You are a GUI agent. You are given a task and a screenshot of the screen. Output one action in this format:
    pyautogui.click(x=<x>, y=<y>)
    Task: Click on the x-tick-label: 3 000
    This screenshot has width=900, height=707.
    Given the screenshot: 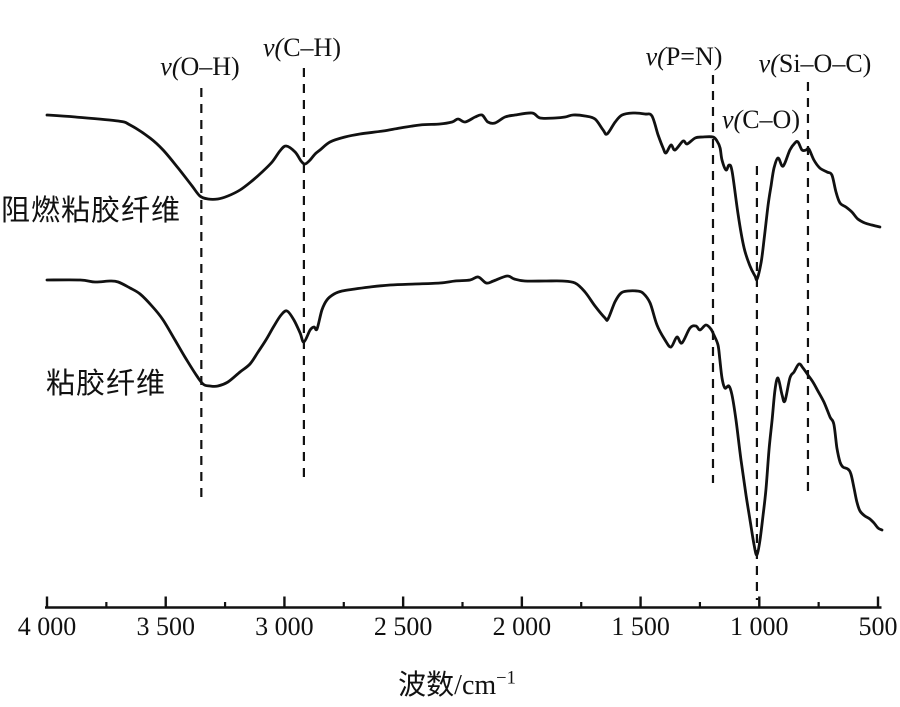 What is the action you would take?
    pyautogui.click(x=284, y=626)
    